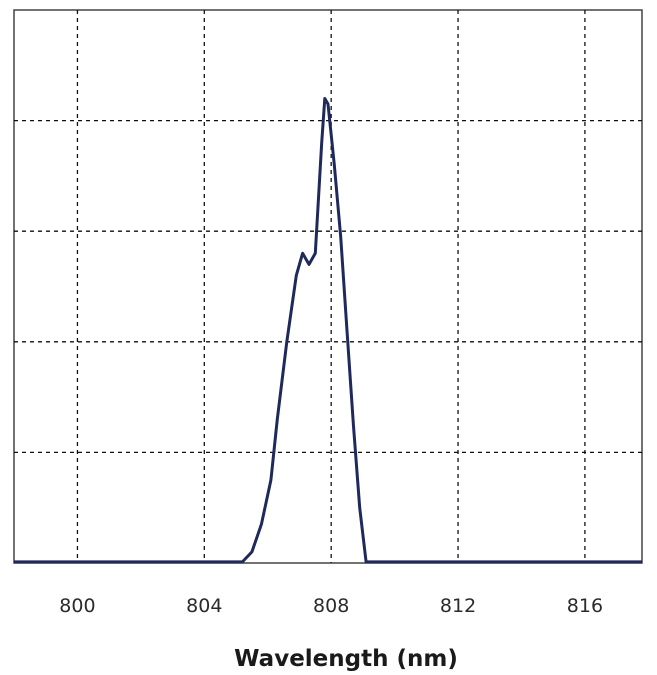  What do you see at coordinates (204, 606) in the screenshot?
I see `x-tick-label-1: 804` at bounding box center [204, 606].